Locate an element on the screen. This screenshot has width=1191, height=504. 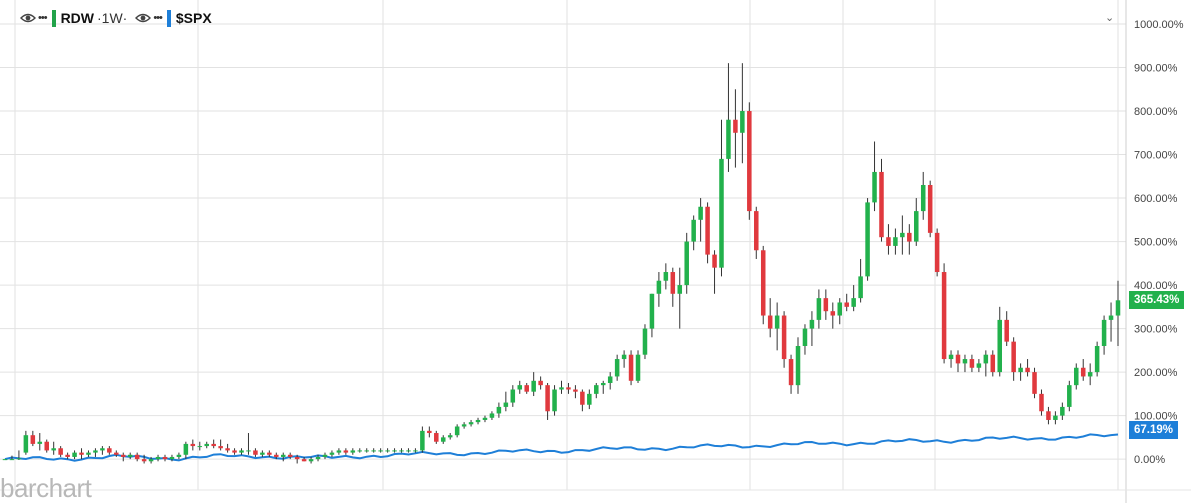
legend-timeframe: ·1W· is located at coordinates (112, 18).